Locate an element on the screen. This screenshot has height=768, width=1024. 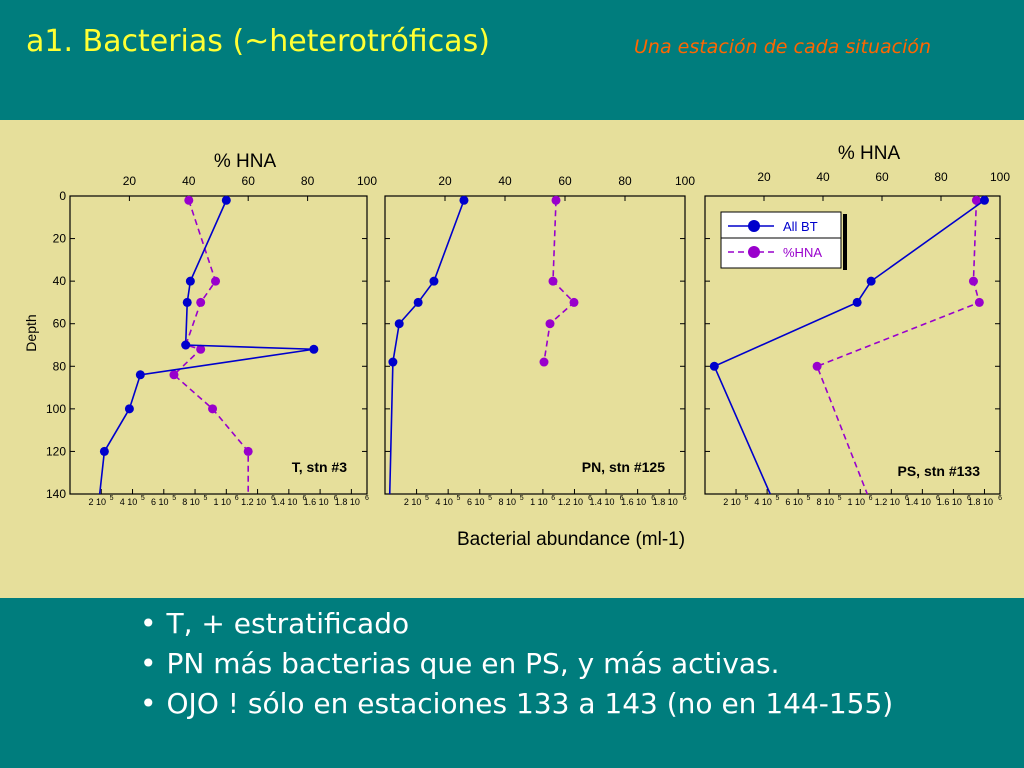
bt-series-line is located at coordinates (206, 347).